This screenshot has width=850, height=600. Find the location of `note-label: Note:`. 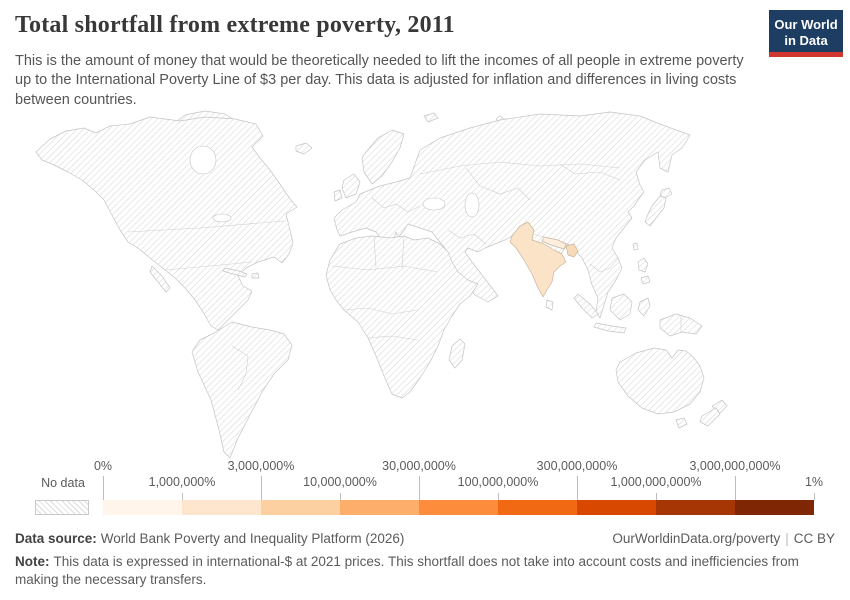

note-label: Note: is located at coordinates (32, 561).